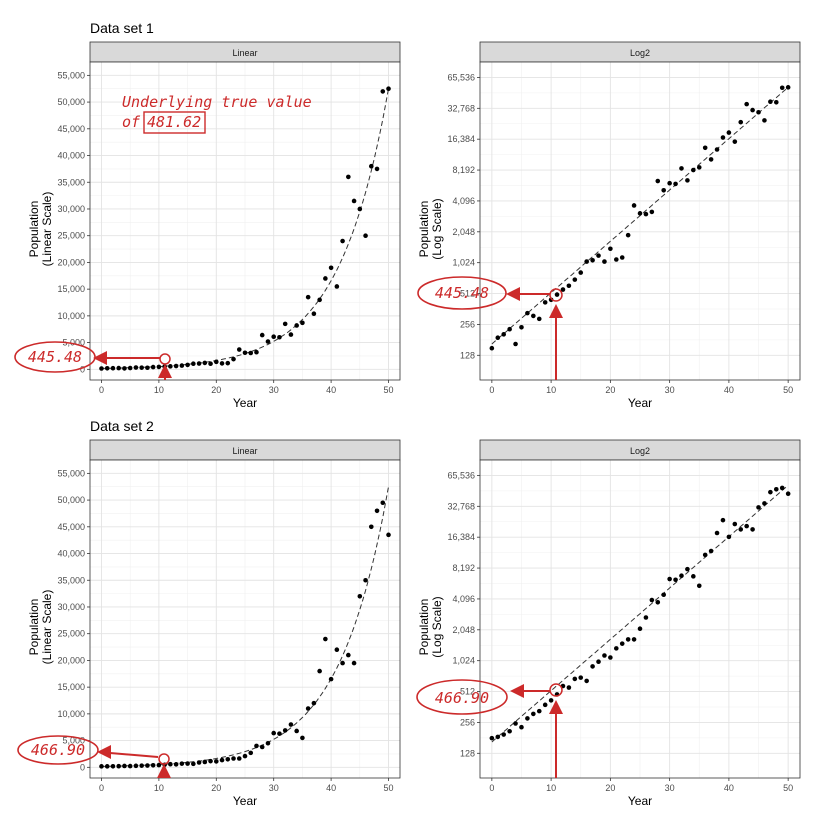 The height and width of the screenshot is (828, 828). Describe the element at coordinates (640, 215) in the screenshot. I see `trend-line` at that location.